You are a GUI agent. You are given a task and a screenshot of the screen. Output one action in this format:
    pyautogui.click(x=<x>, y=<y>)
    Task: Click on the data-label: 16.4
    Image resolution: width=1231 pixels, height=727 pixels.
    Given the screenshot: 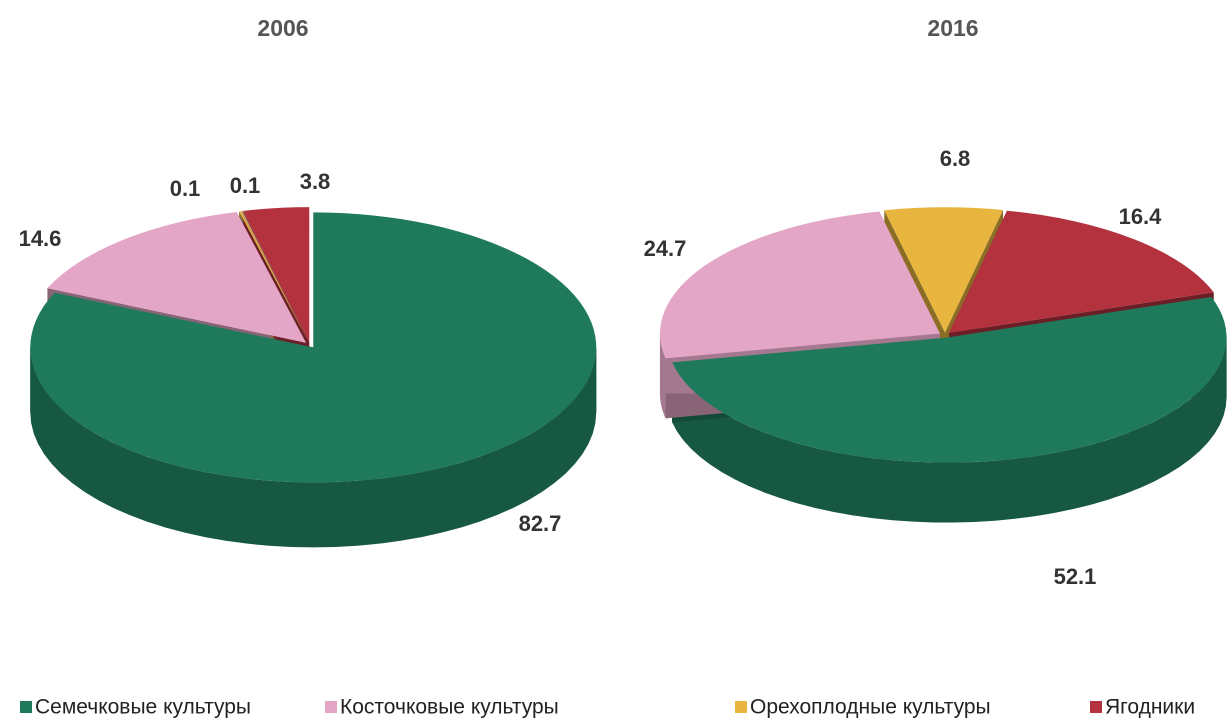 What is the action you would take?
    pyautogui.click(x=1141, y=216)
    